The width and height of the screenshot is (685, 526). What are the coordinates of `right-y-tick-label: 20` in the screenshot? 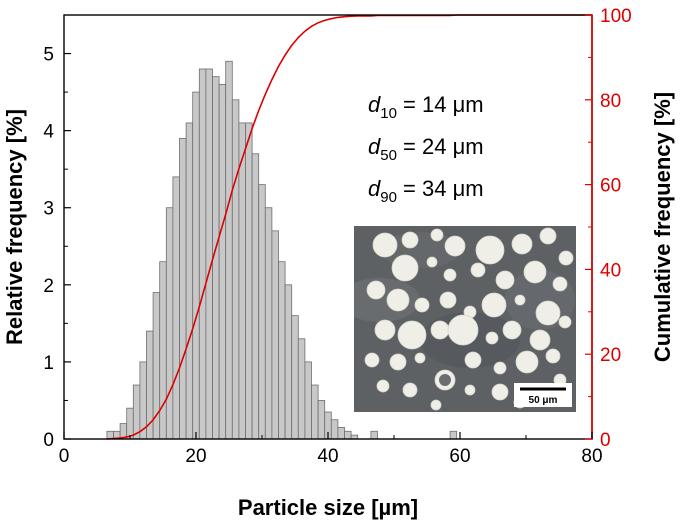 It's located at (610, 355).